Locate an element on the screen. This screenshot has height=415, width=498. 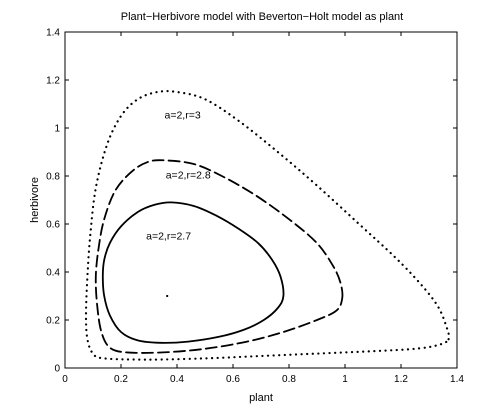
x-tick-label: 0.8 is located at coordinates (289, 379).